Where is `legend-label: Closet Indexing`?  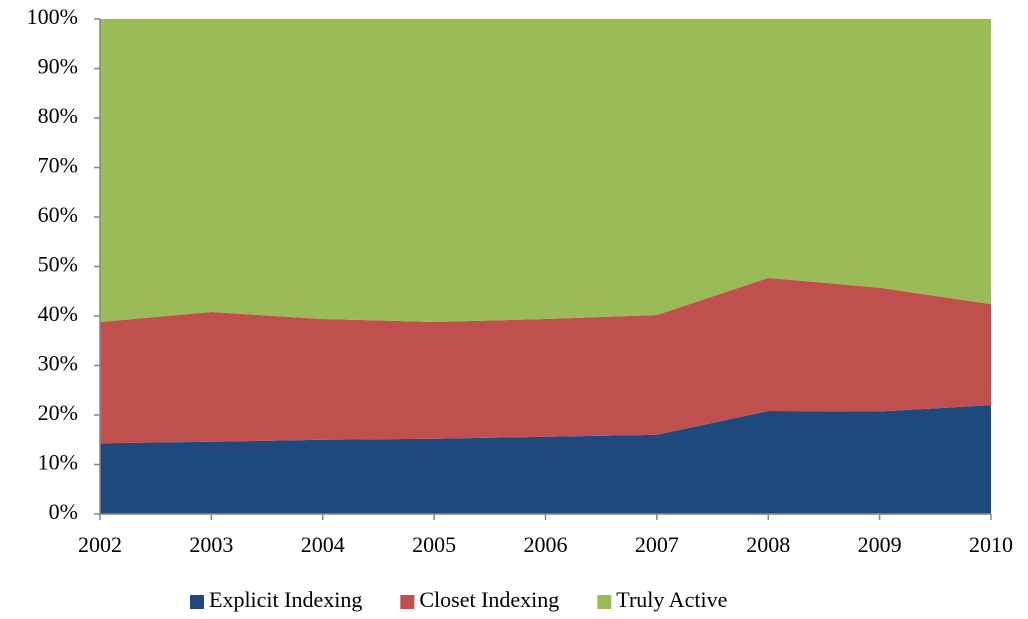 legend-label: Closet Indexing is located at coordinates (489, 599).